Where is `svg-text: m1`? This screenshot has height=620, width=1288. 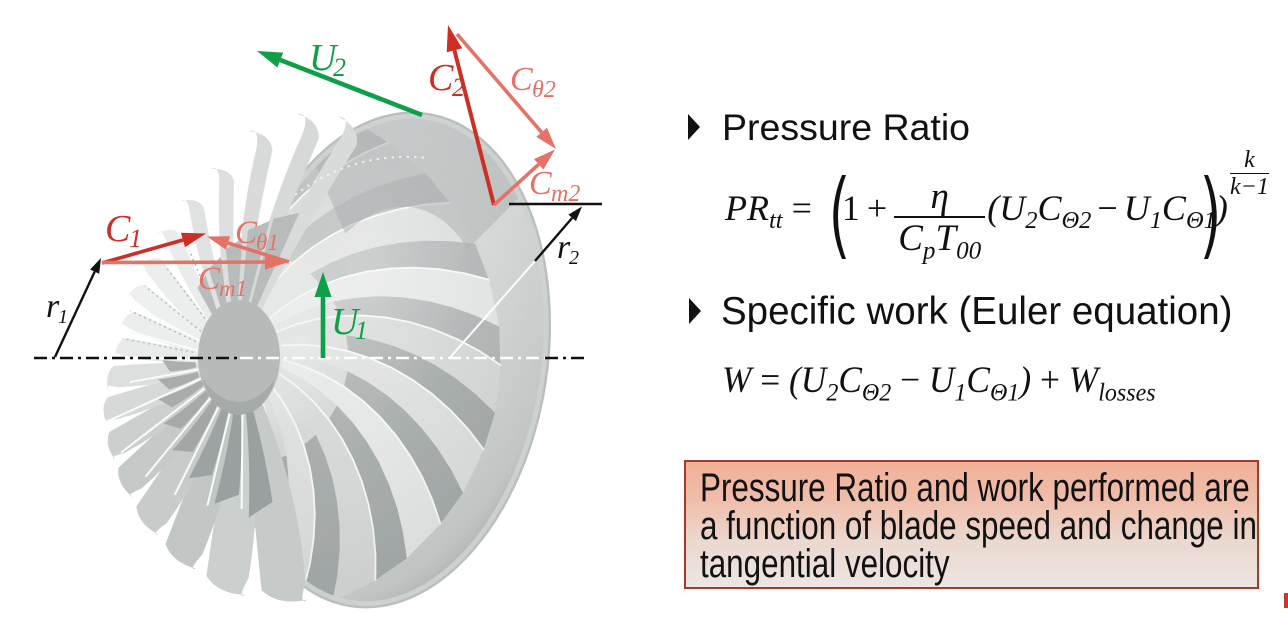 svg-text: m1 is located at coordinates (233, 288).